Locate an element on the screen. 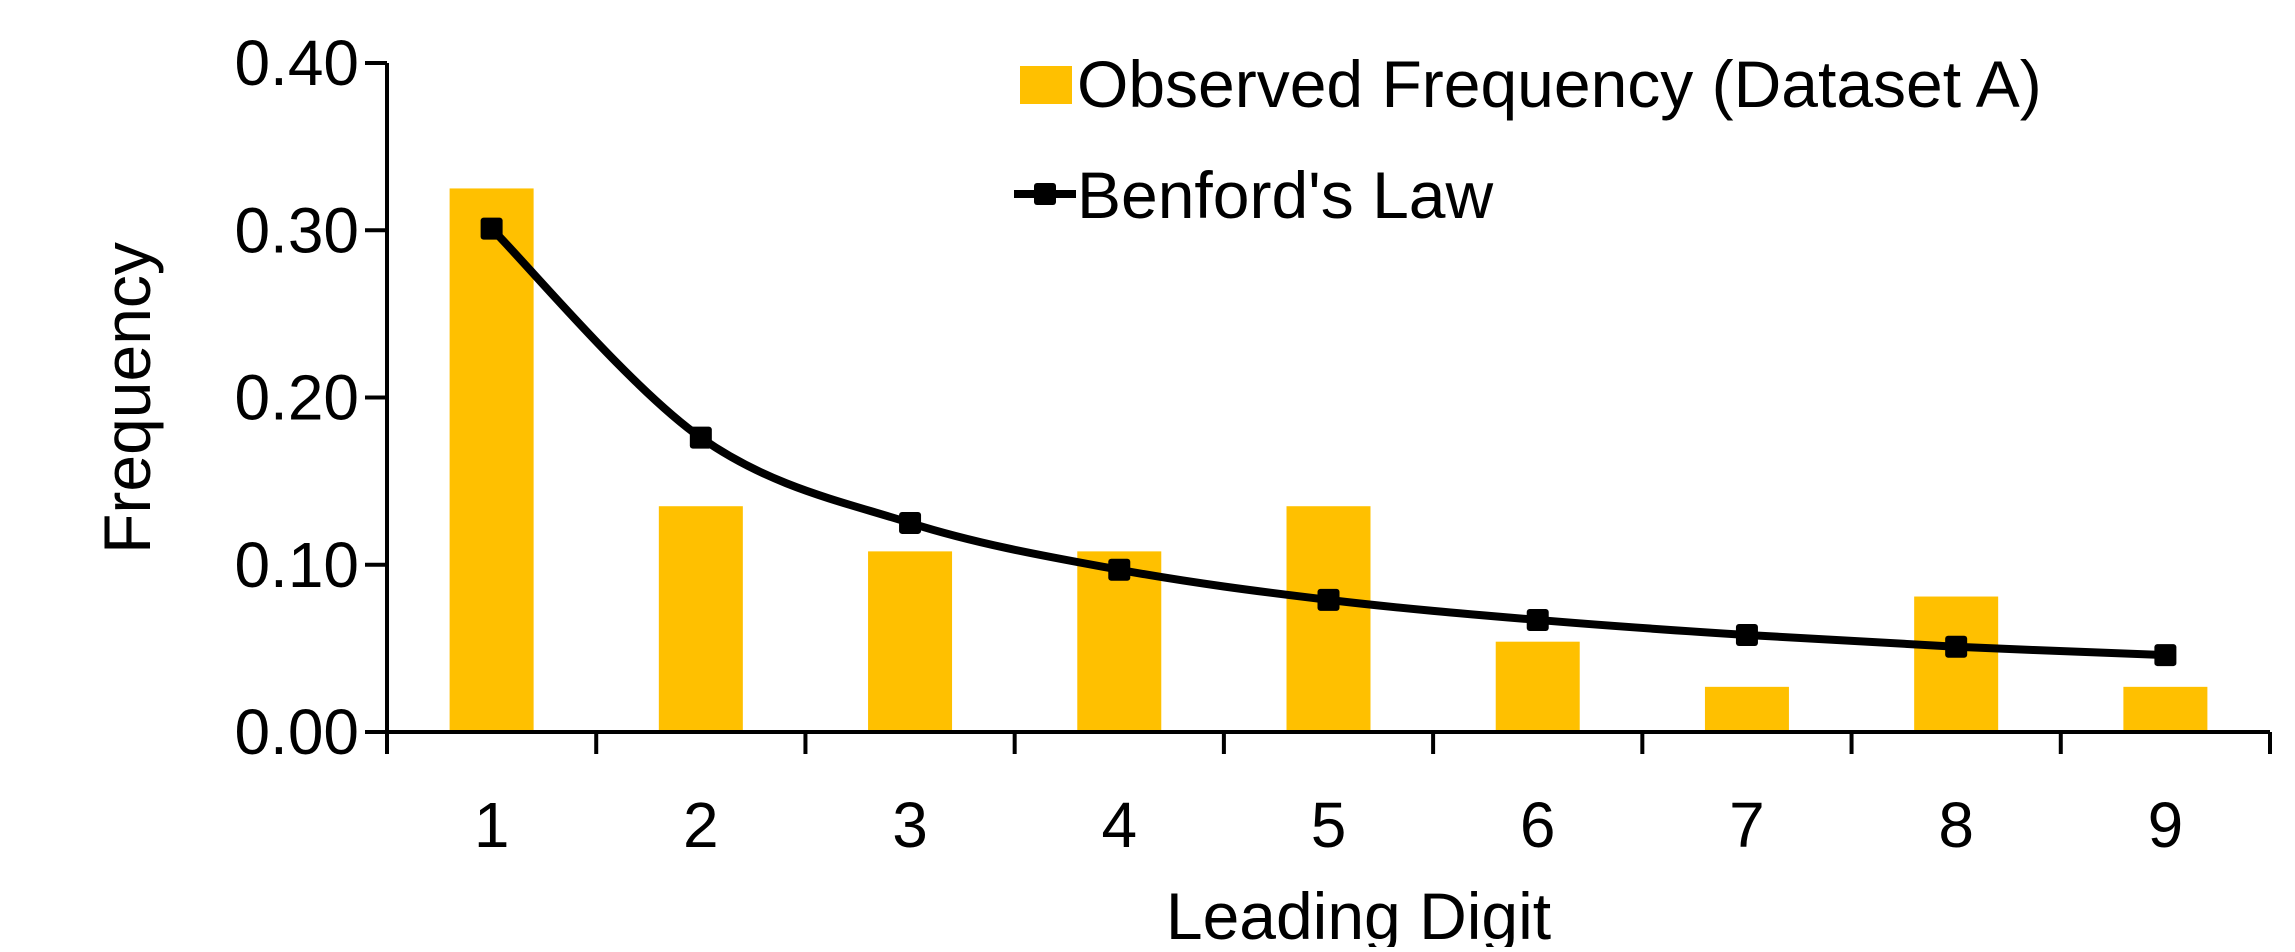 This screenshot has height=952, width=2295. legend-bar-swatch is located at coordinates (1046, 85).